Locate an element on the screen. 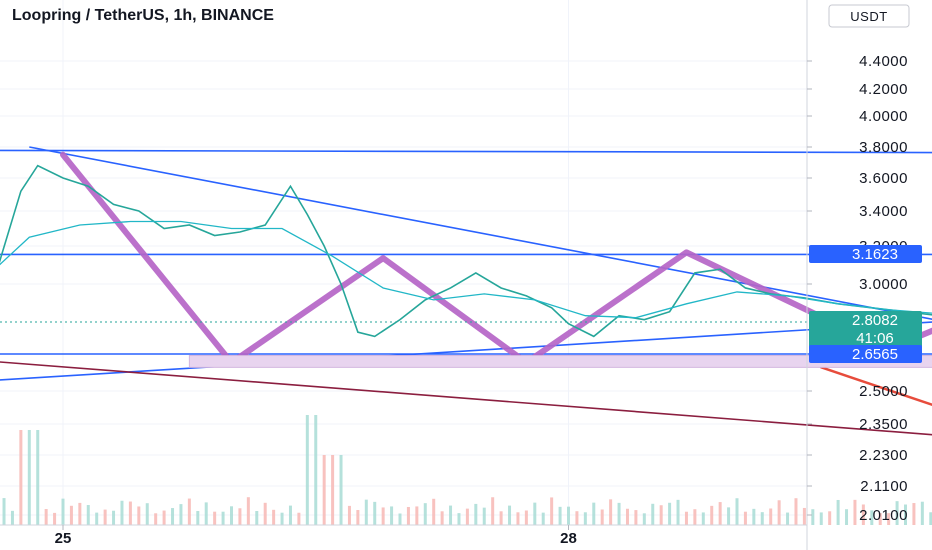  long-term-support-line is located at coordinates (466, 398).